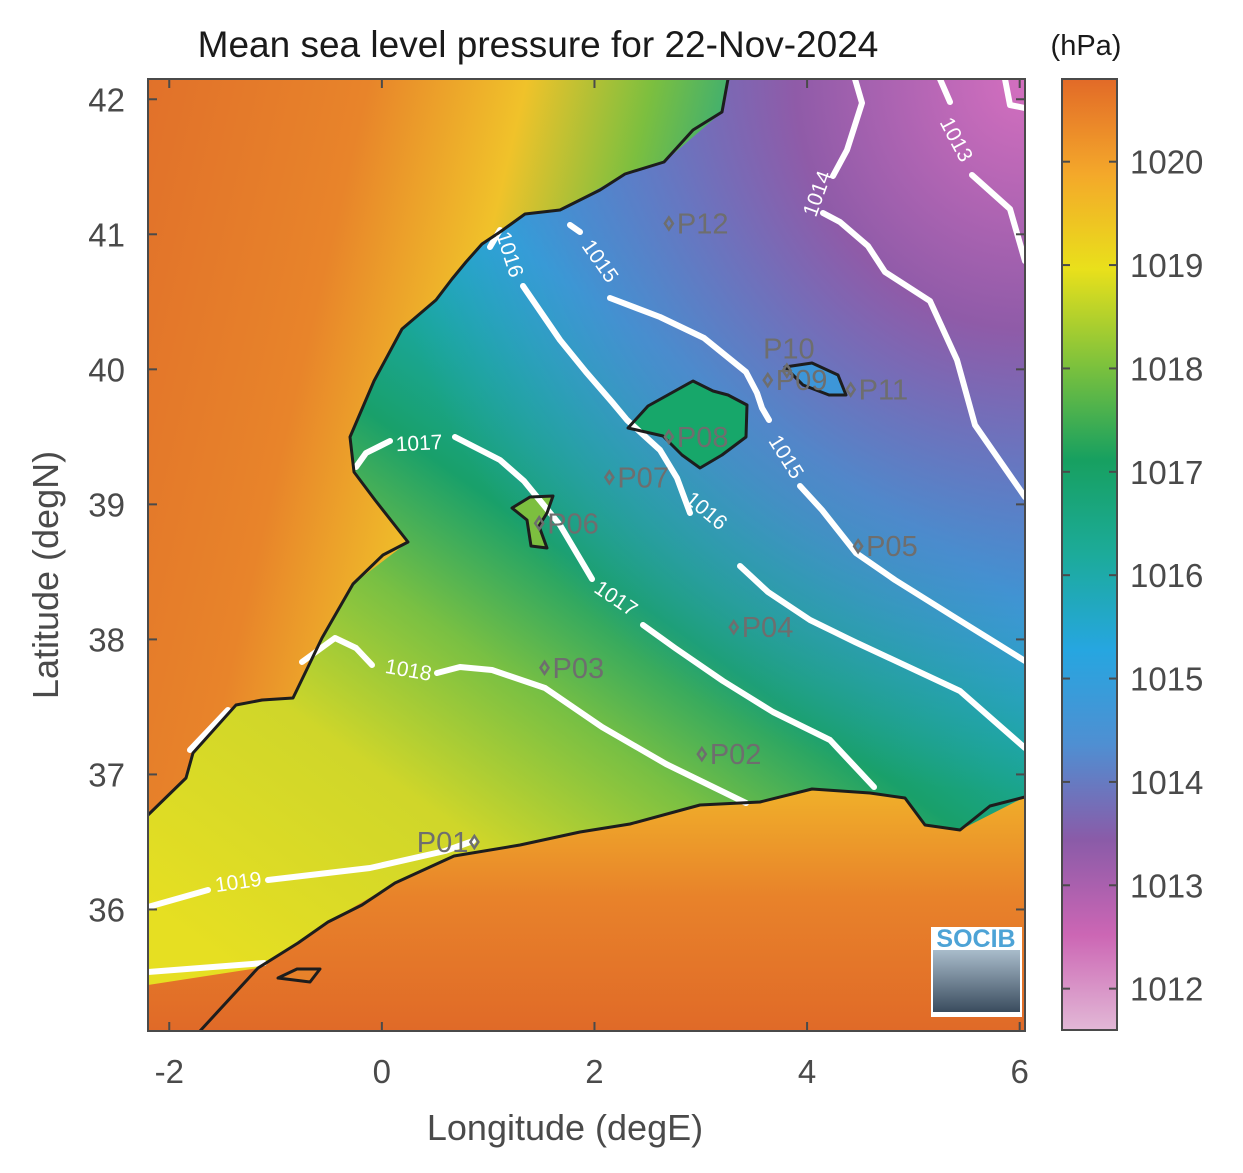 The width and height of the screenshot is (1243, 1173). I want to click on colorbar-tick-label: 1017, so click(1166, 472).